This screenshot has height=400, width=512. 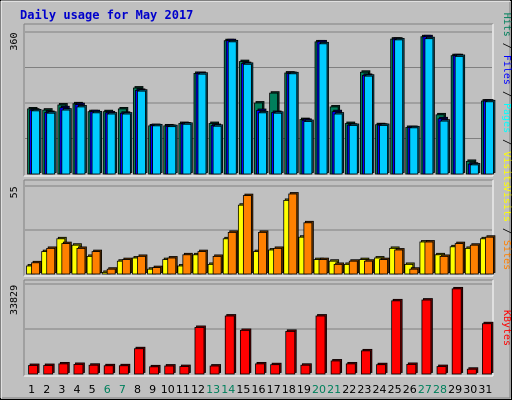 I want to click on x-tick-label-day-12: 12, so click(x=198, y=389).